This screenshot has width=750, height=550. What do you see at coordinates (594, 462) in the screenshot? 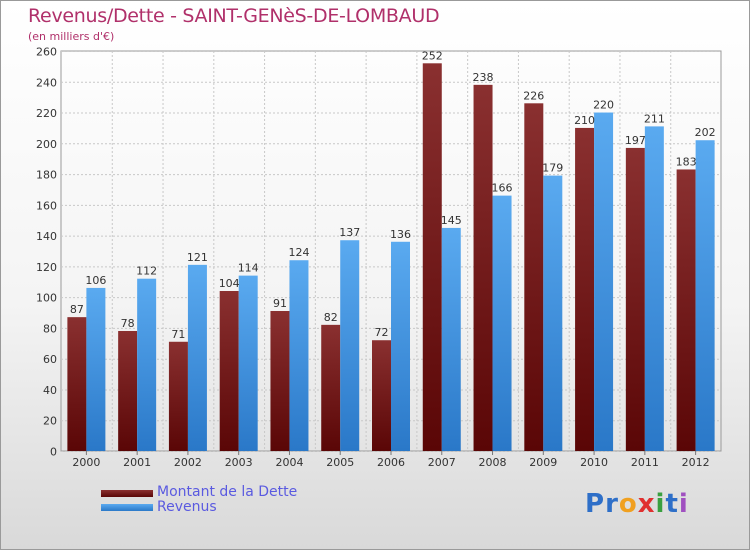
I see `x-tick-label: 2010` at bounding box center [594, 462].